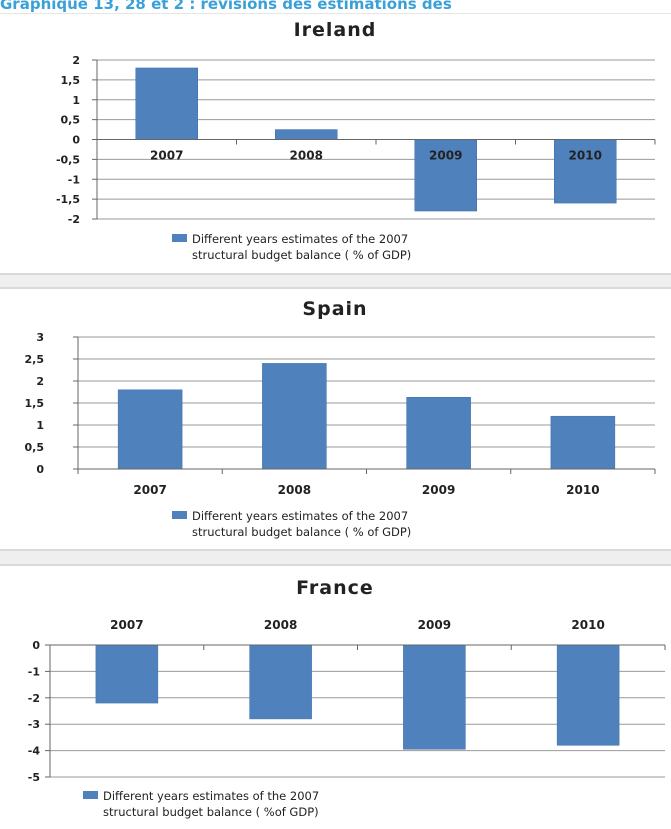 The height and width of the screenshot is (829, 671). Describe the element at coordinates (68, 199) in the screenshot. I see `y-tick-label: -1,5` at that location.